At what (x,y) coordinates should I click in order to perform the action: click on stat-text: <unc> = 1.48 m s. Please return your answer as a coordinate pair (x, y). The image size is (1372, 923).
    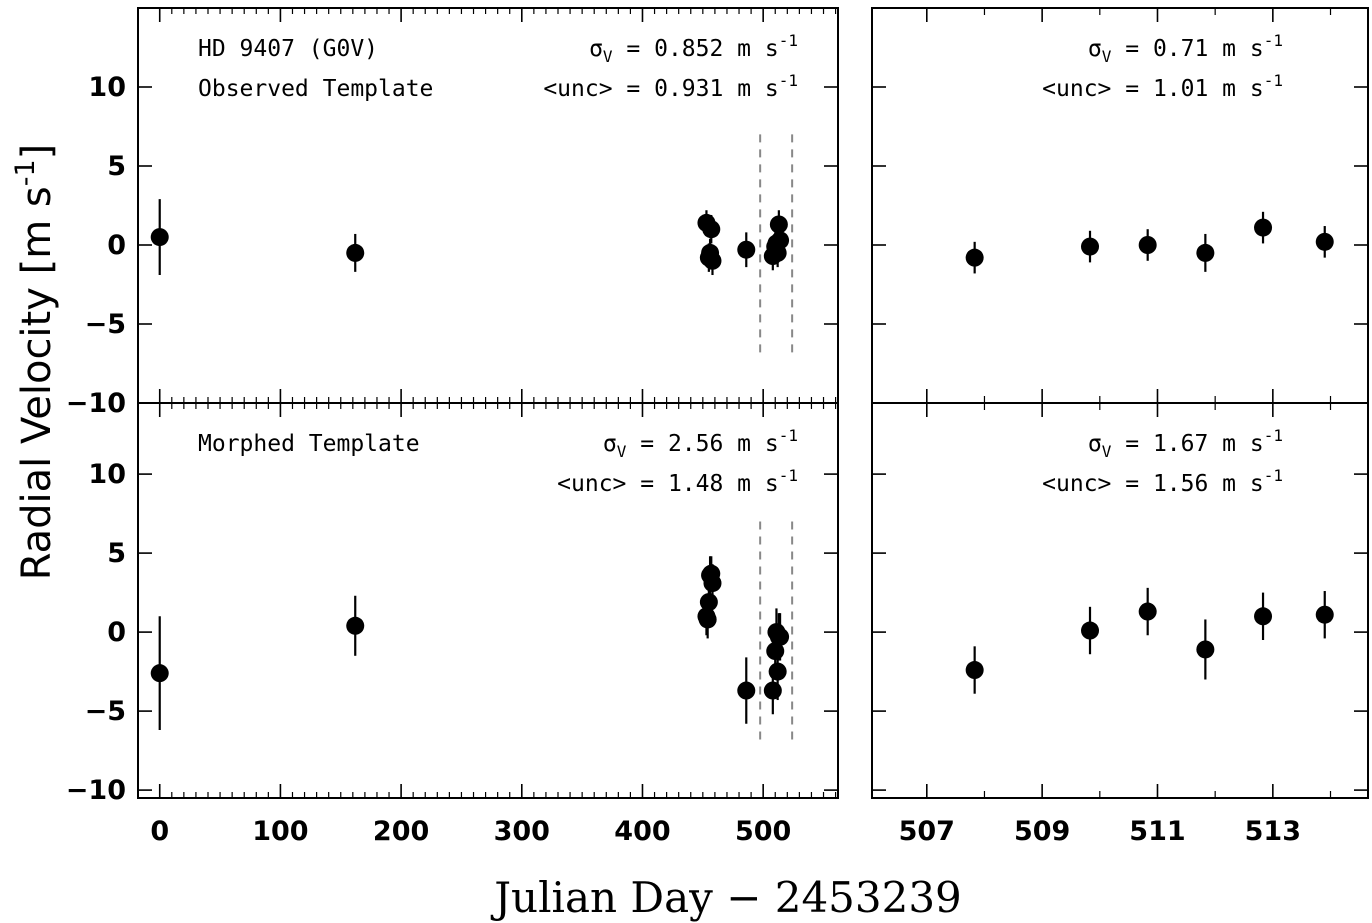
    Looking at the image, I should click on (668, 484).